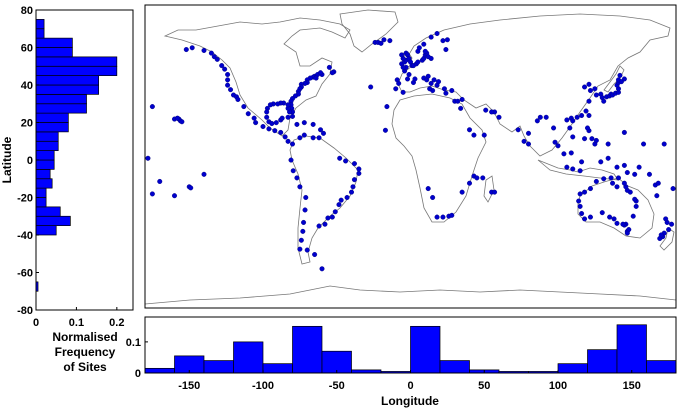 This screenshot has height=412, width=680. Describe the element at coordinates (410, 386) in the screenshot. I see `longitude-x-tick-label: 0` at that location.